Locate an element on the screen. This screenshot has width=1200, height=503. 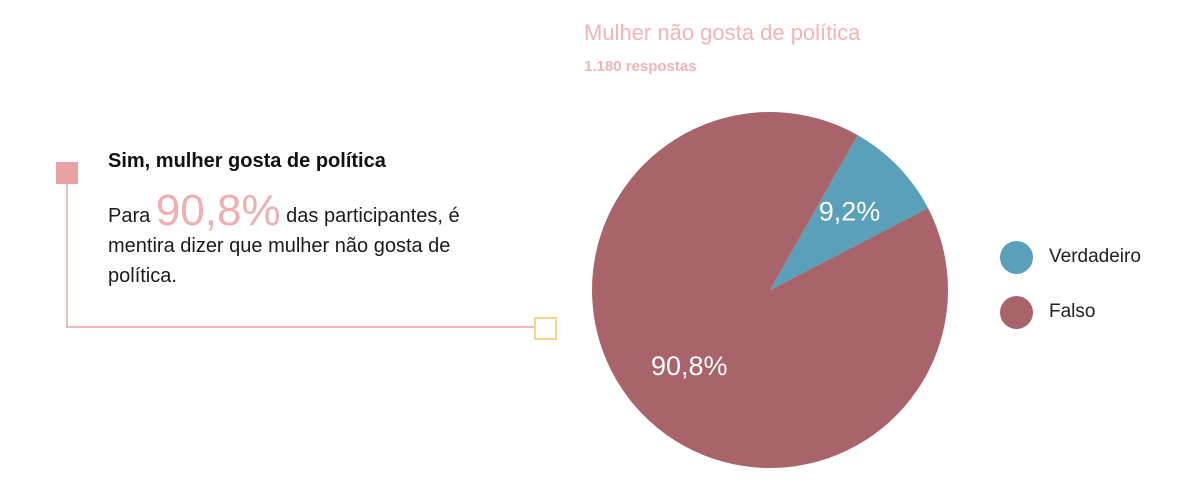
pie-label-falso: 90,8% is located at coordinates (689, 366).